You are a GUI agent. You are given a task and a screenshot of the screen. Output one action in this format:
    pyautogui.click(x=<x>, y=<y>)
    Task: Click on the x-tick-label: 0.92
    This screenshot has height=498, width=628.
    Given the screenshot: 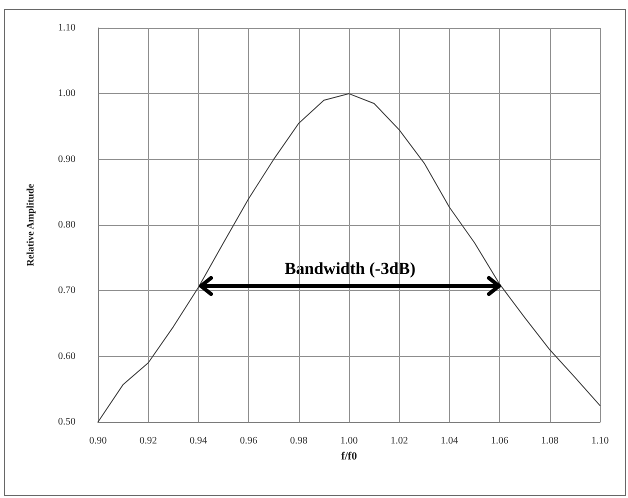 What is the action you would take?
    pyautogui.click(x=148, y=441)
    